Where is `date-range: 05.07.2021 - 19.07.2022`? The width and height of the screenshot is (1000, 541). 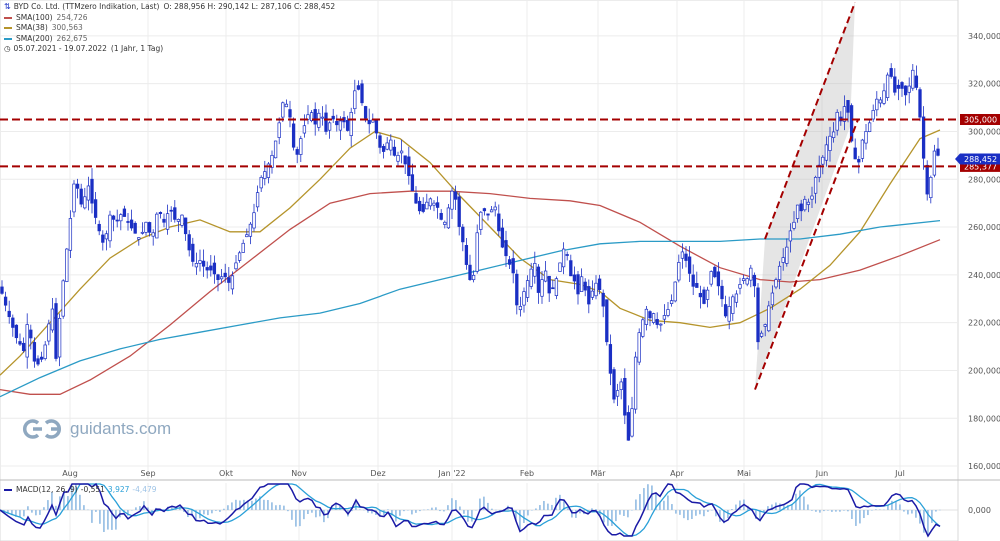
date-range: 05.07.2021 - 19.07.2022 is located at coordinates (60, 48).